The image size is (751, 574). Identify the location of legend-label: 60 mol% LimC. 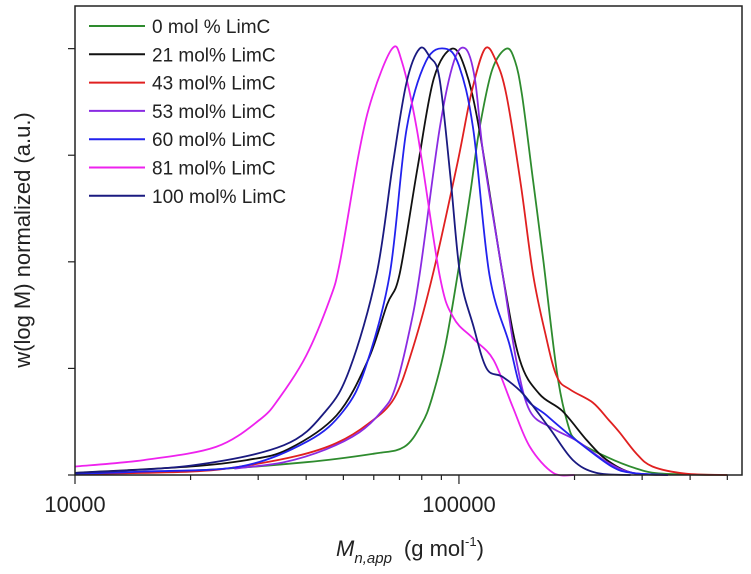
(214, 140).